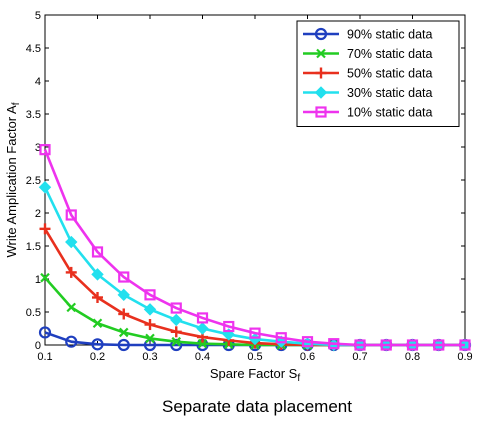 This screenshot has width=484, height=433. What do you see at coordinates (33, 115) in the screenshot?
I see `y-tick-label: 3.5` at bounding box center [33, 115].